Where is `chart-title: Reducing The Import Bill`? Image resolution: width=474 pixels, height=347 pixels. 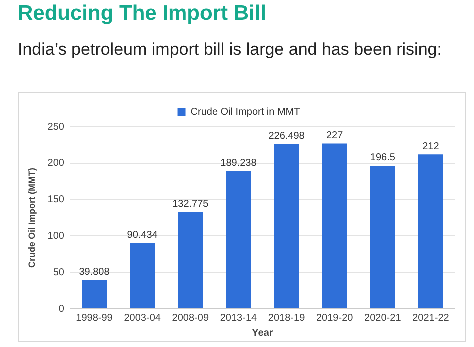
chart-title: Reducing The Import Bill is located at coordinates (142, 14).